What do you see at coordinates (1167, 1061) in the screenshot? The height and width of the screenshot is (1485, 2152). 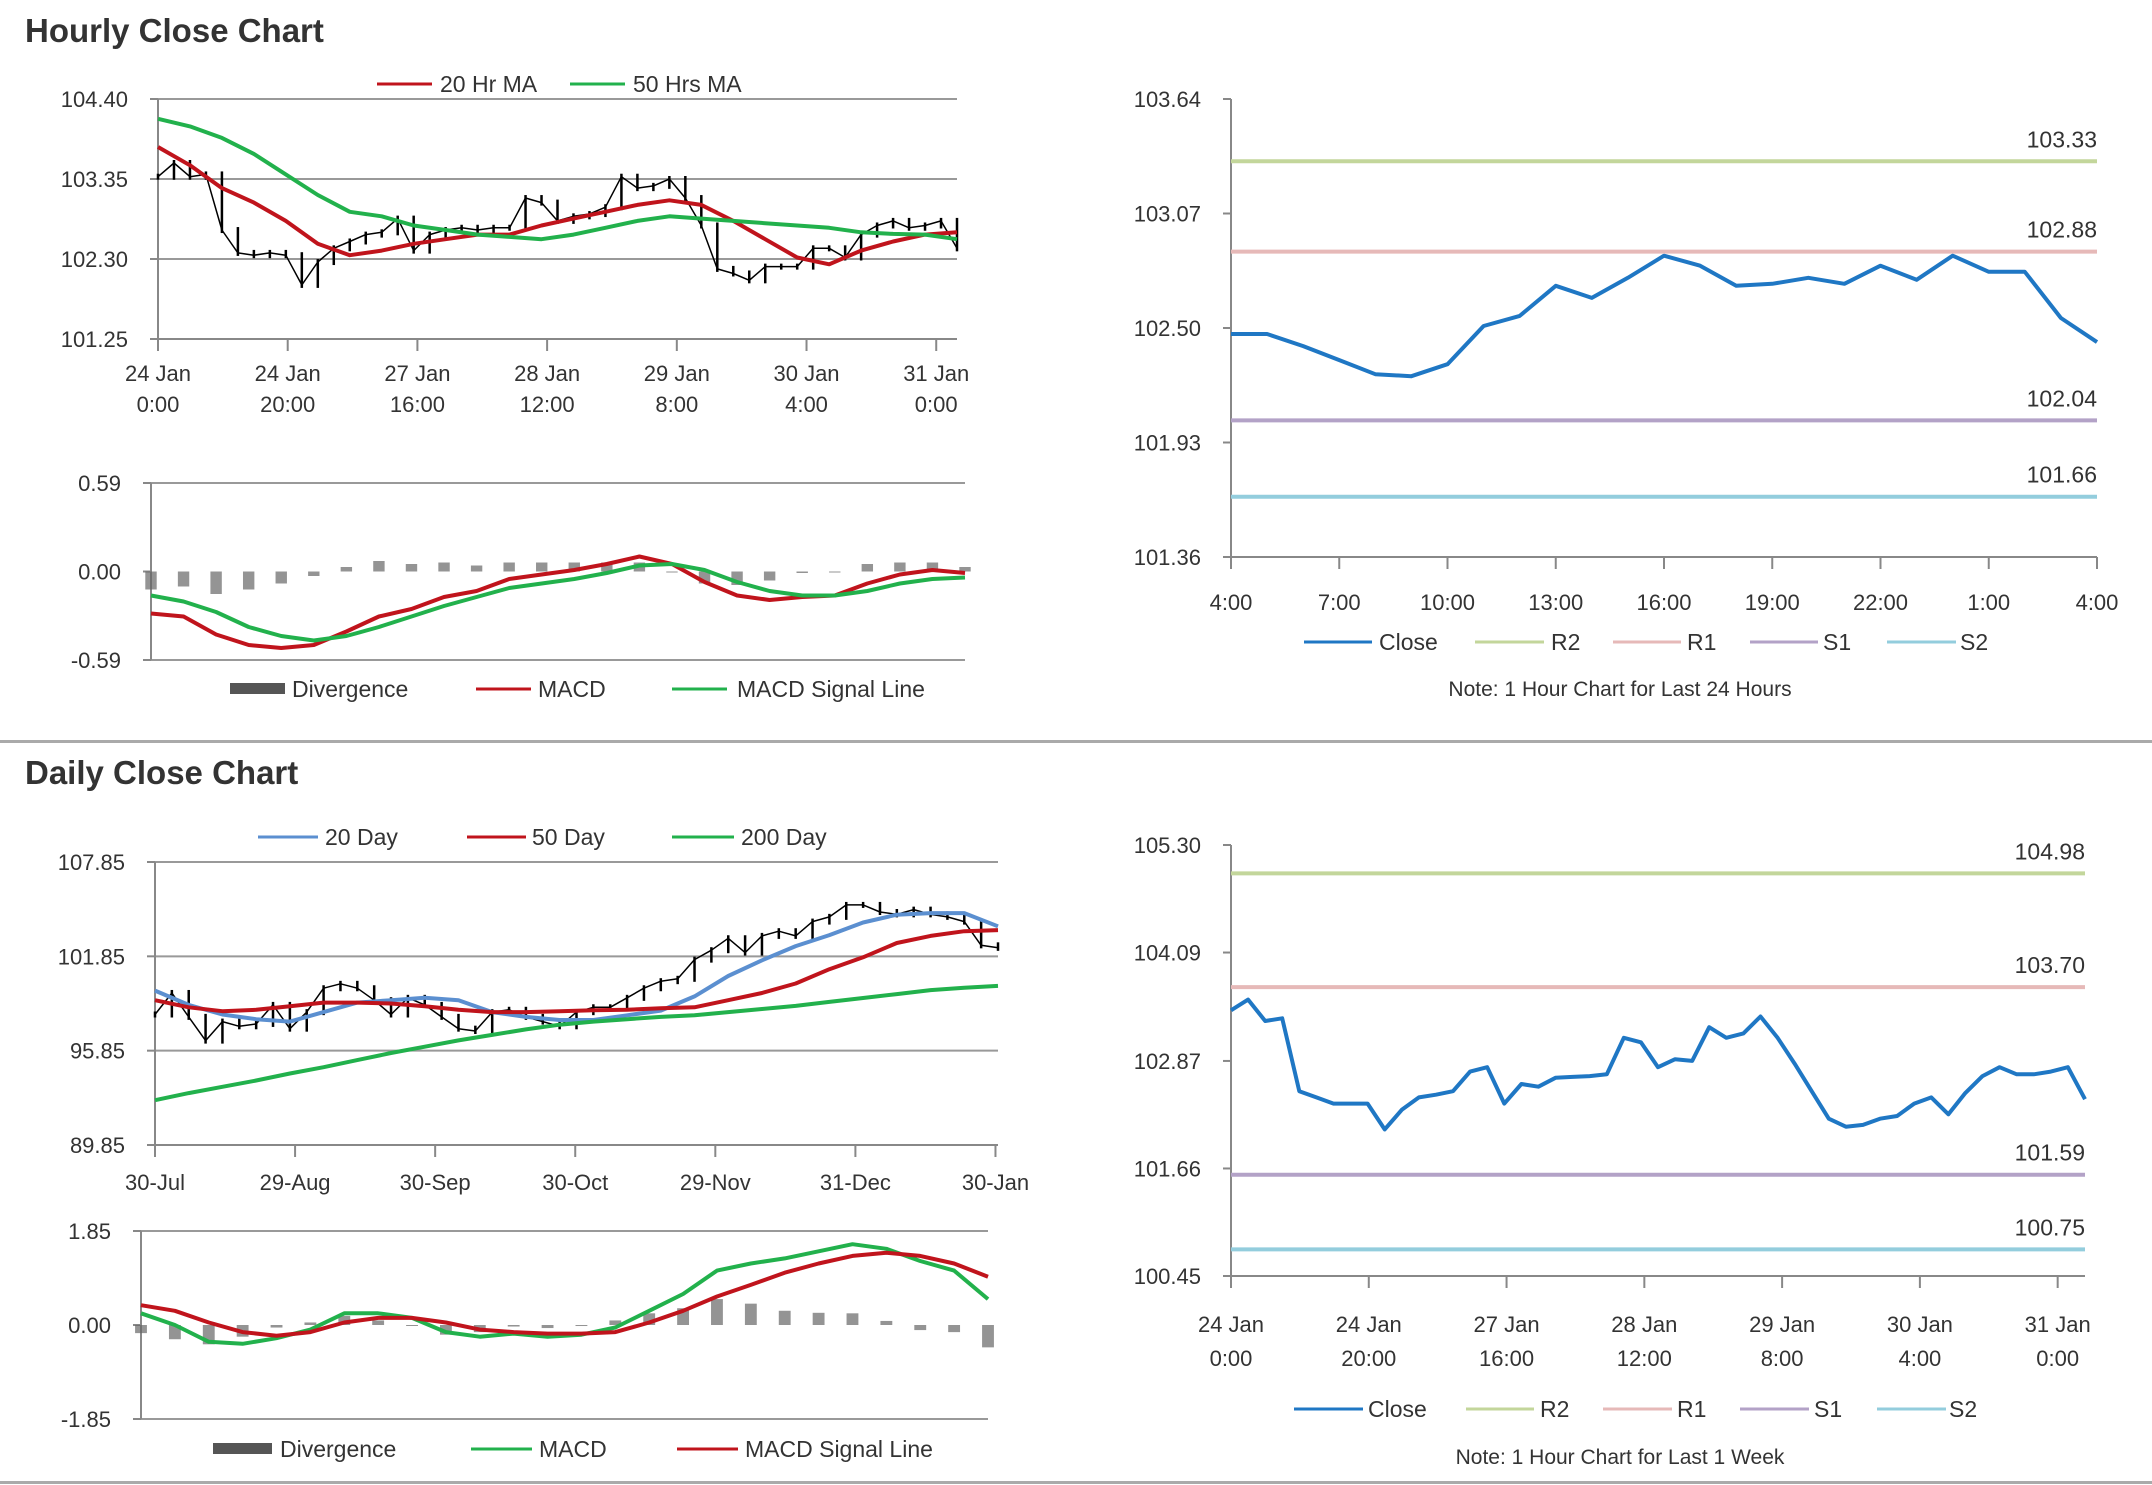 I see `y-tick-label: 102.87` at bounding box center [1167, 1061].